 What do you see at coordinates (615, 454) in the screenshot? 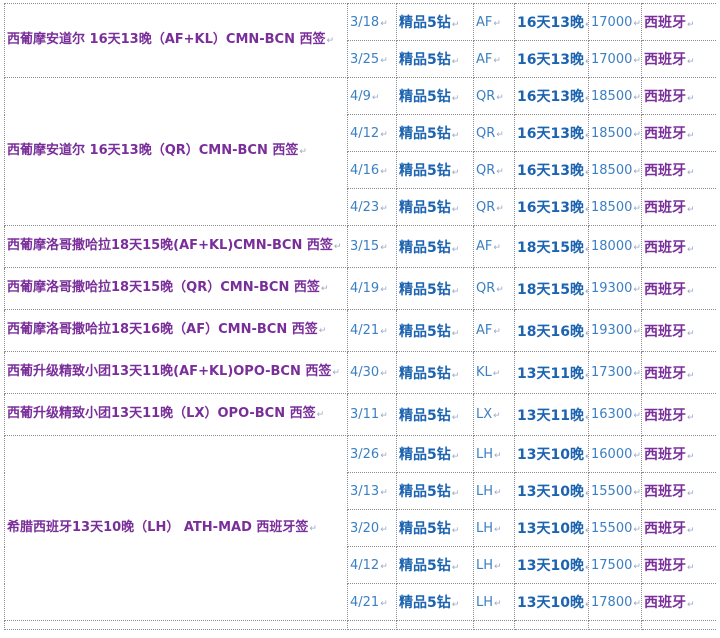
I see `tour-price: 16000↵` at bounding box center [615, 454].